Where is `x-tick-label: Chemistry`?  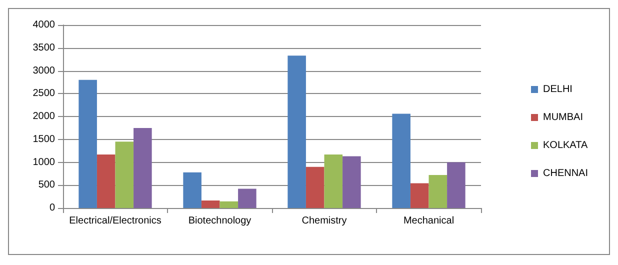
x-tick-label: Chemistry is located at coordinates (324, 221).